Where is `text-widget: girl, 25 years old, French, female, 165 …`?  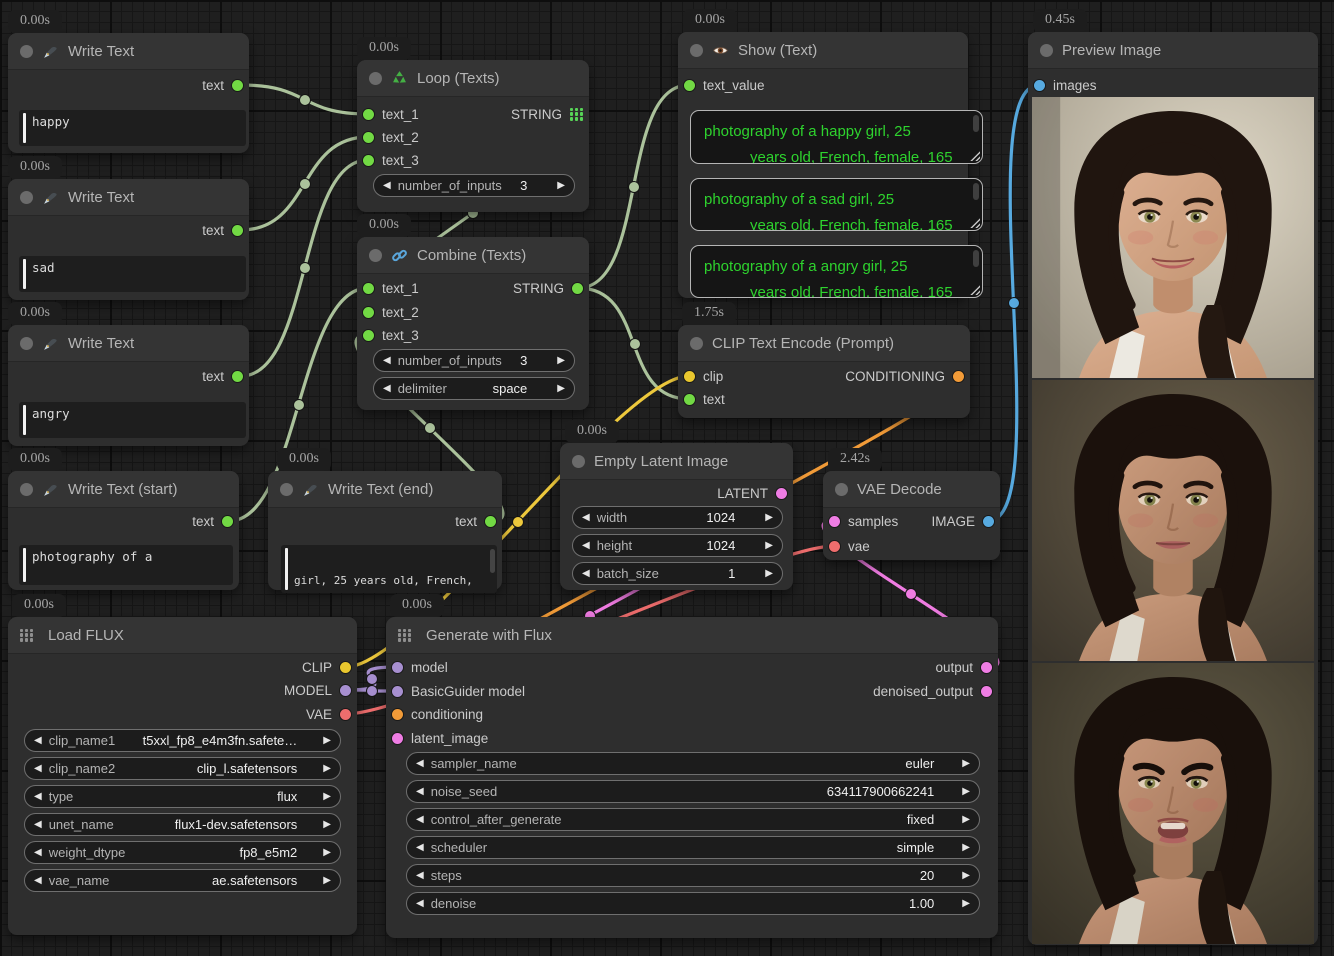
text-widget: girl, 25 years old, French, female, 165 … is located at coordinates (389, 569).